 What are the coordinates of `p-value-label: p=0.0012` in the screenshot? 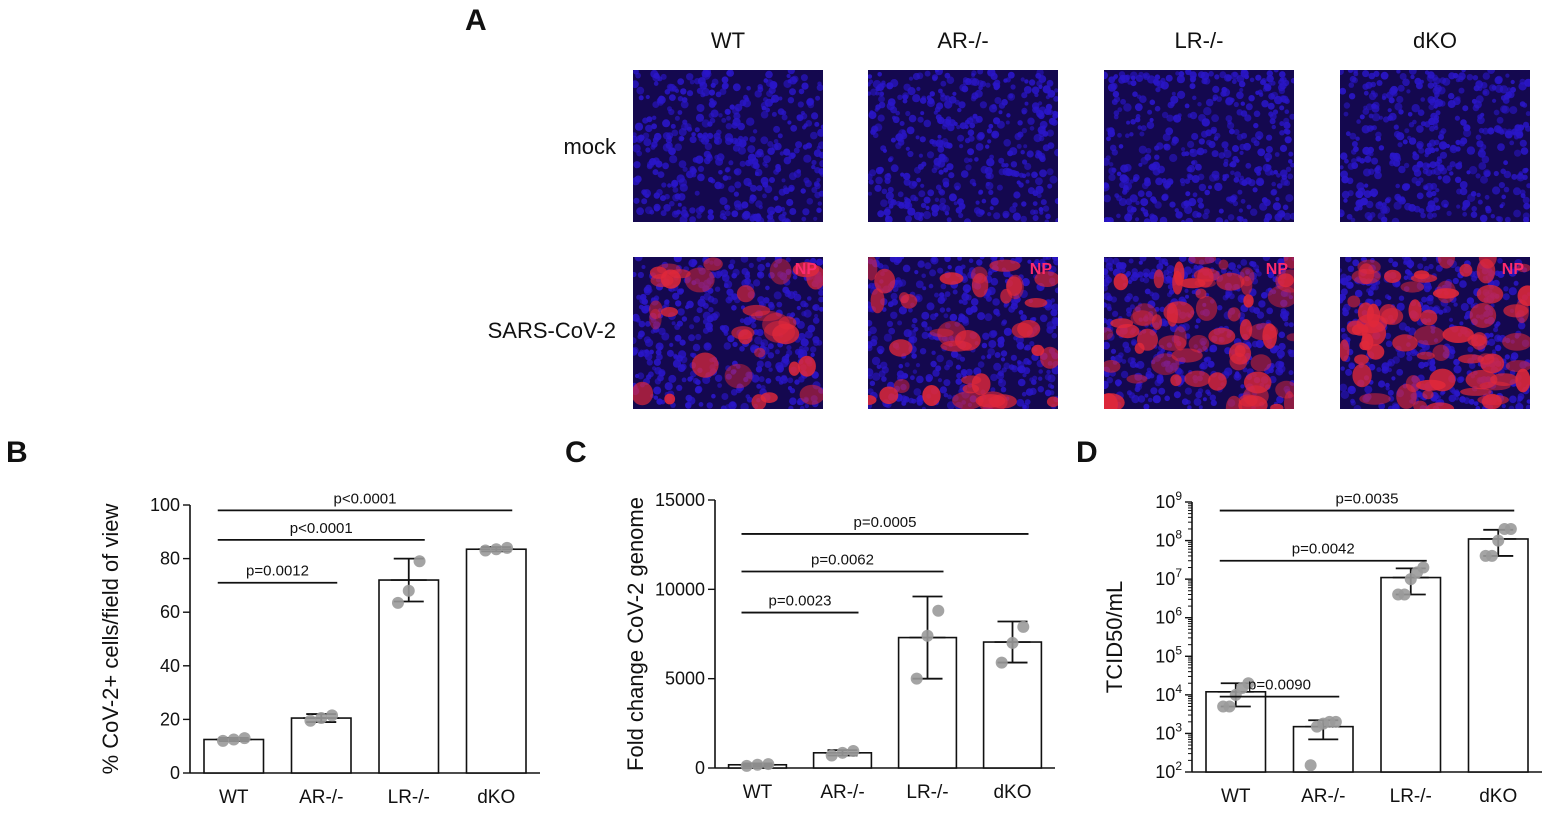 It's located at (277, 571).